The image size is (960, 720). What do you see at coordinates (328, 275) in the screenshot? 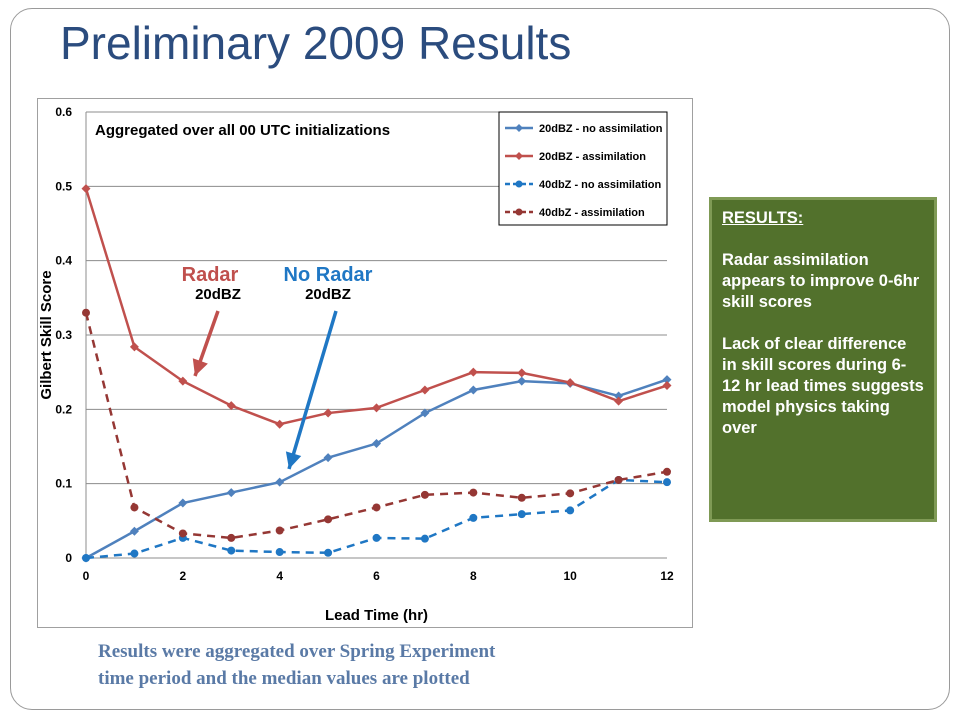
I see `annotation-label: No Radar` at bounding box center [328, 275].